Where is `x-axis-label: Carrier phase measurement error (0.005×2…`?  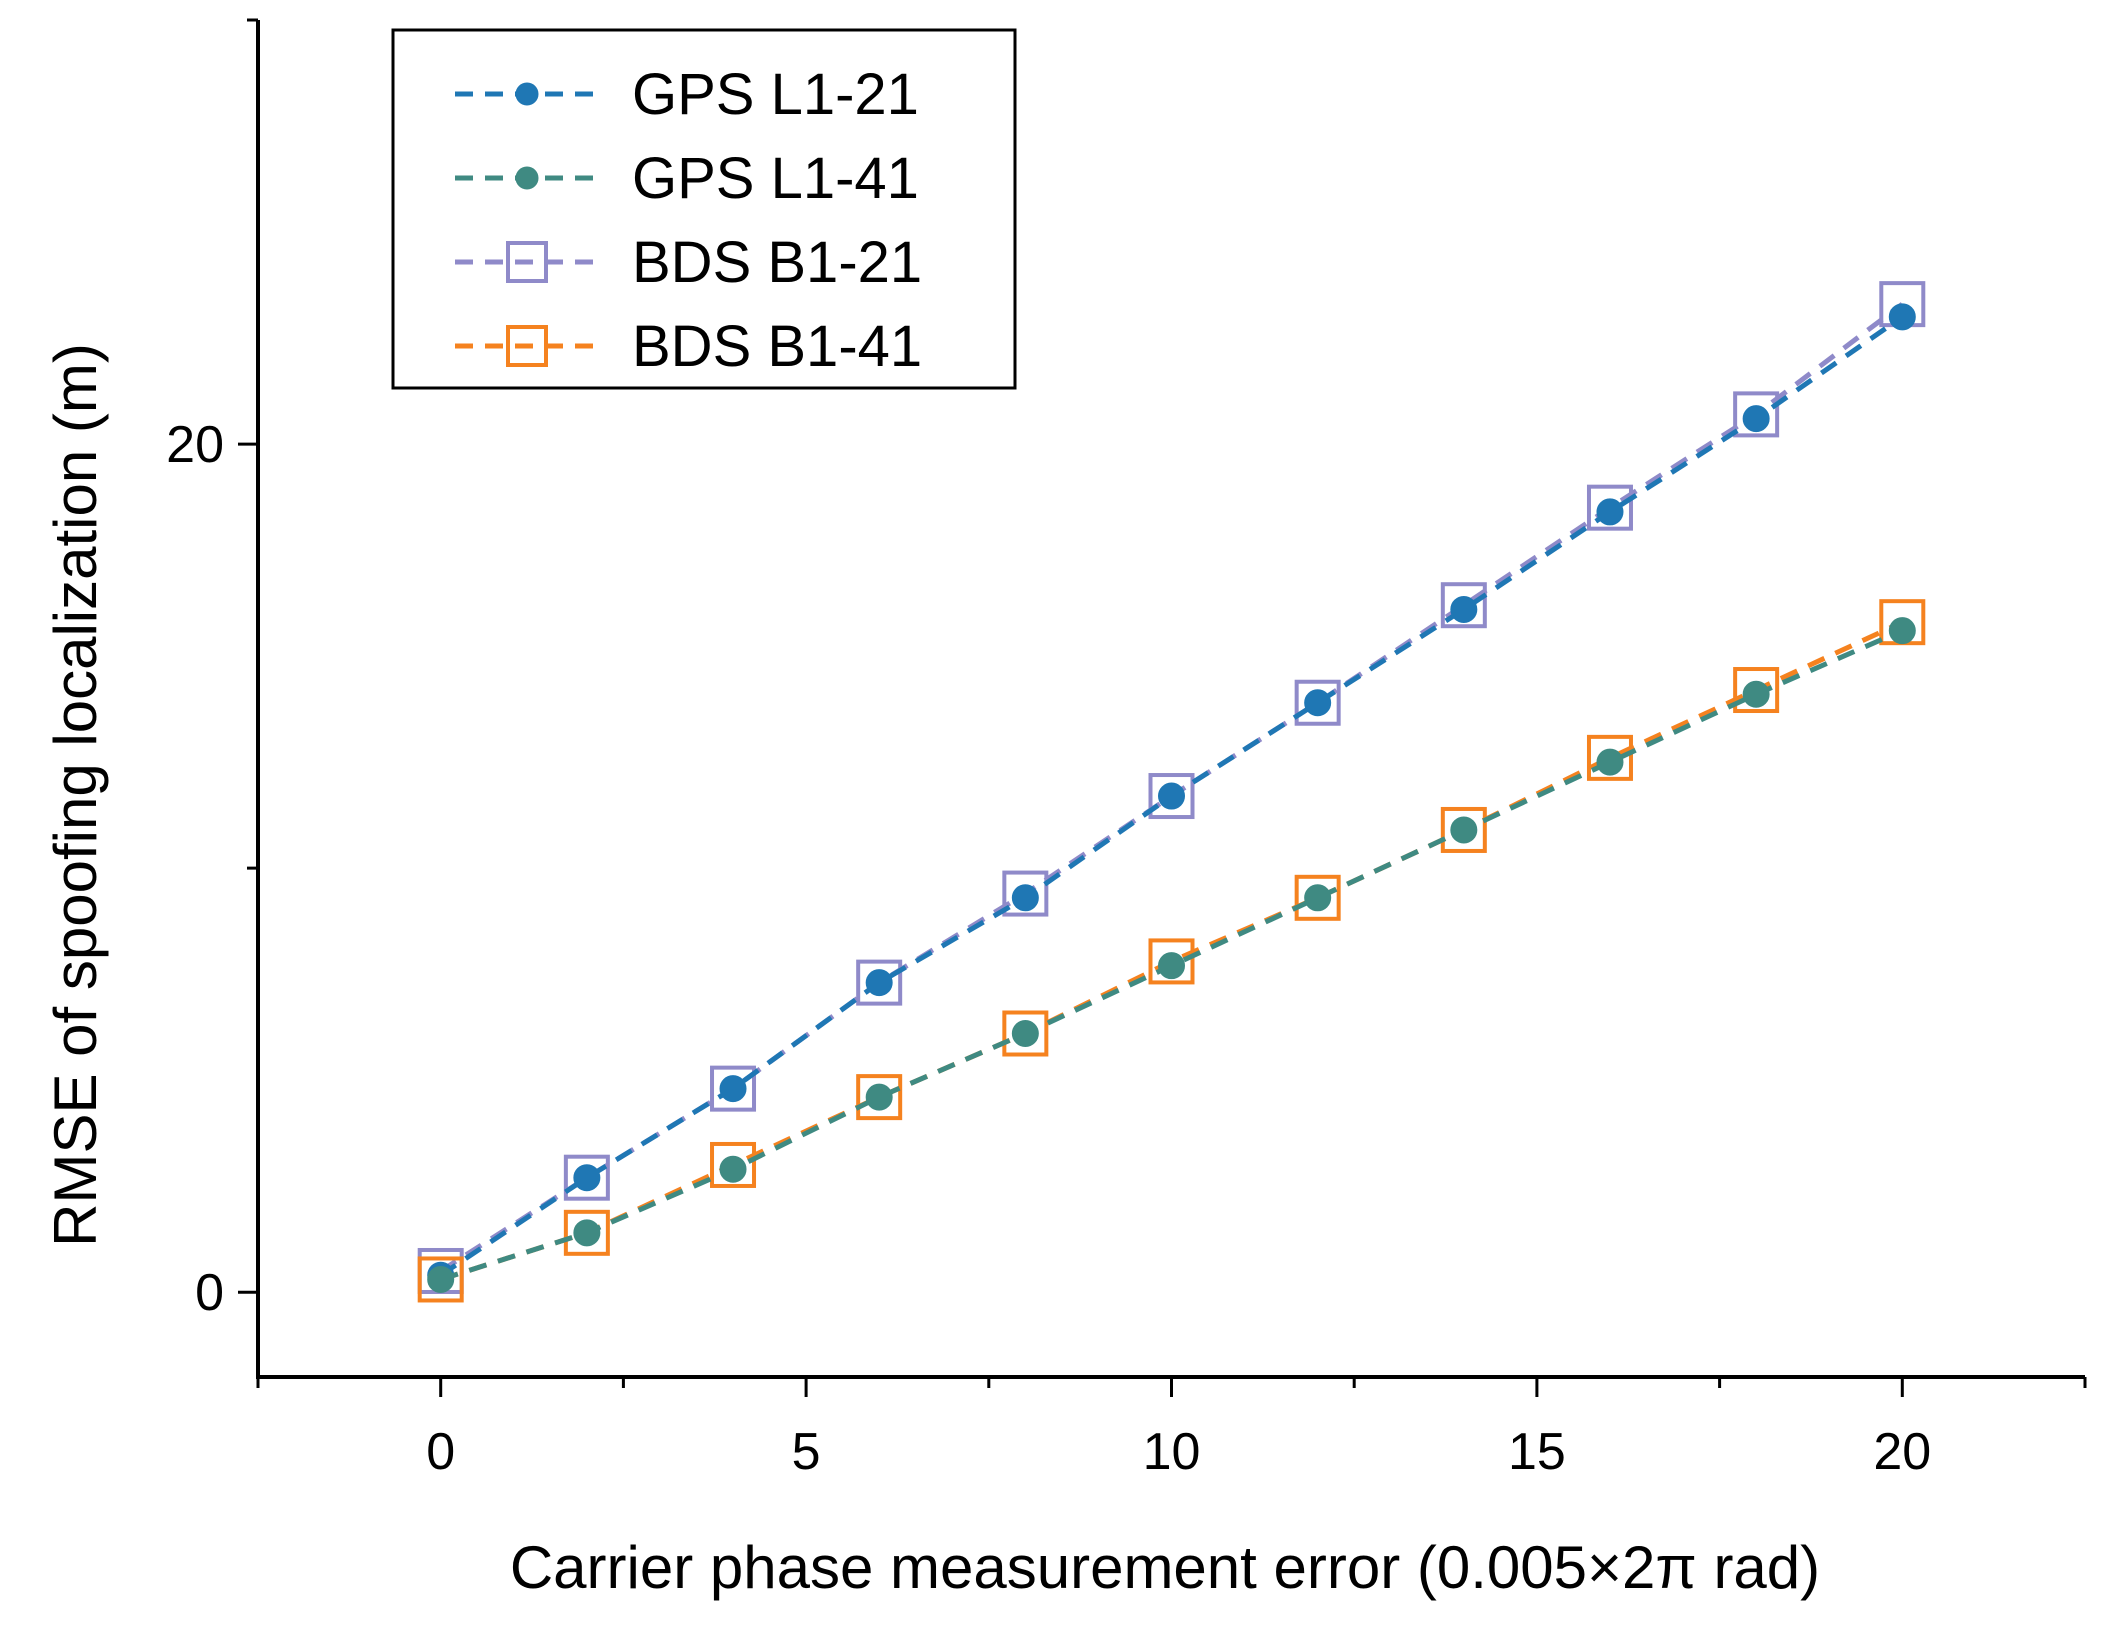 x-axis-label: Carrier phase measurement error (0.005×2… is located at coordinates (1165, 1567).